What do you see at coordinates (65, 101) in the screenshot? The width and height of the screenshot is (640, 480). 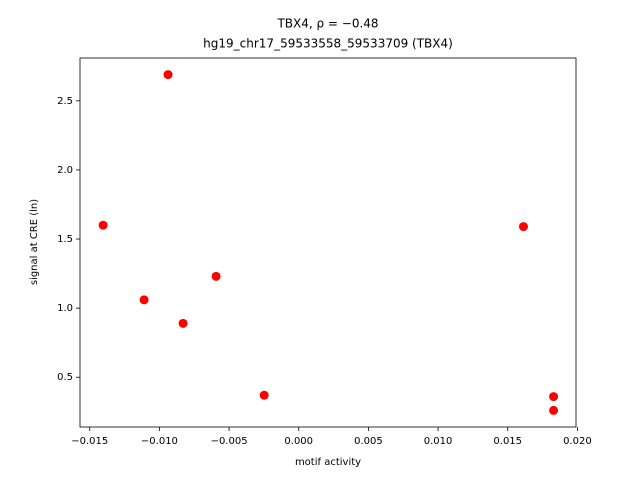 I see `y-tick-label: 2.5` at bounding box center [65, 101].